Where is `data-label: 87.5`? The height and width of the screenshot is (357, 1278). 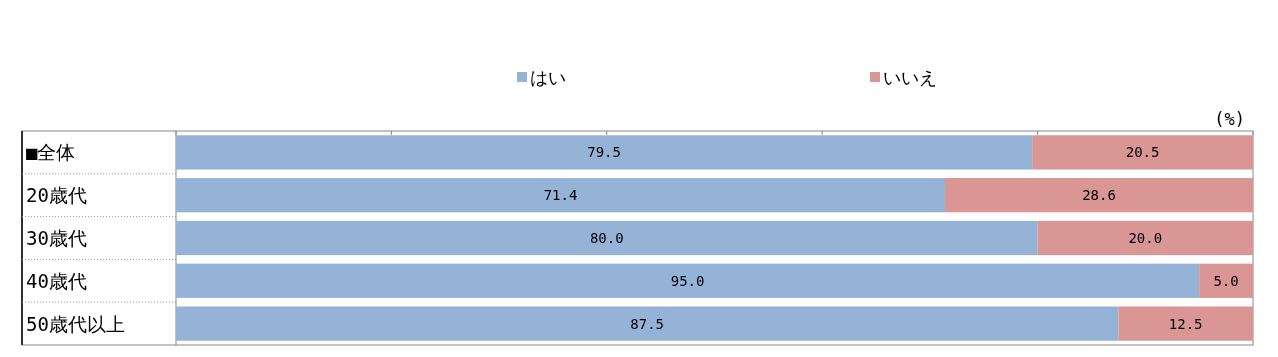
data-label: 87.5 is located at coordinates (647, 323).